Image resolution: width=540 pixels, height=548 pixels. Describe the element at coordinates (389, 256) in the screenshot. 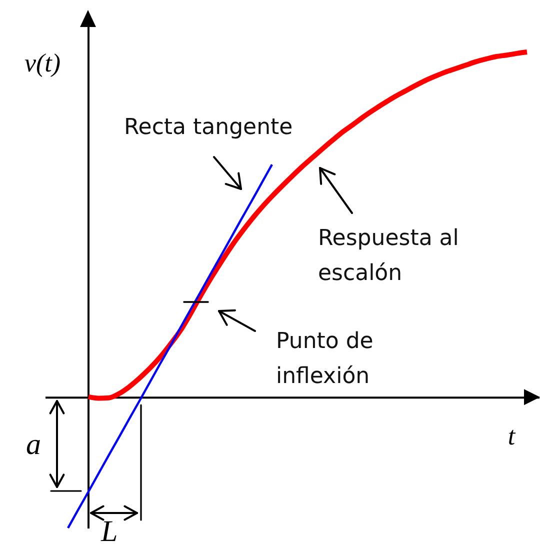

I see `text: Respuesta al escalón` at that location.